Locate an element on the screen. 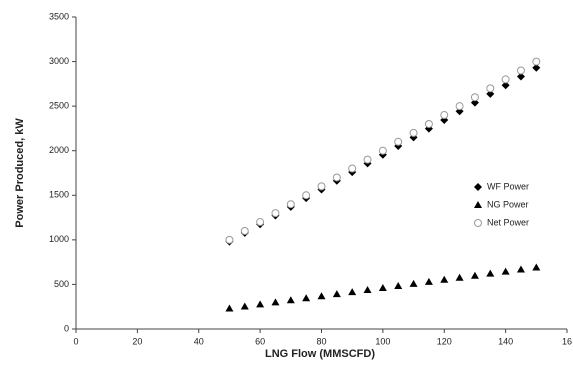  x-tick-label: 40 is located at coordinates (199, 341).